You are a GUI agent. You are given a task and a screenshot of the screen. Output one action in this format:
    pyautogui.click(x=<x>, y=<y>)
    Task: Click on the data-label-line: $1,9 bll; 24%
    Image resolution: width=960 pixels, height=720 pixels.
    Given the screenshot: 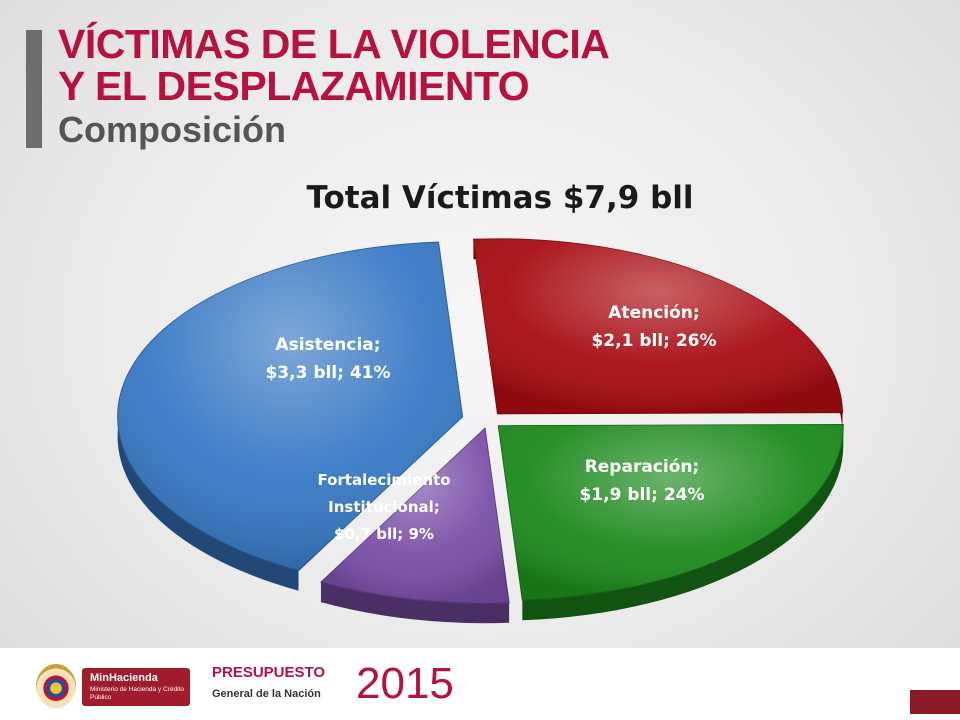 What is the action you would take?
    pyautogui.click(x=641, y=495)
    